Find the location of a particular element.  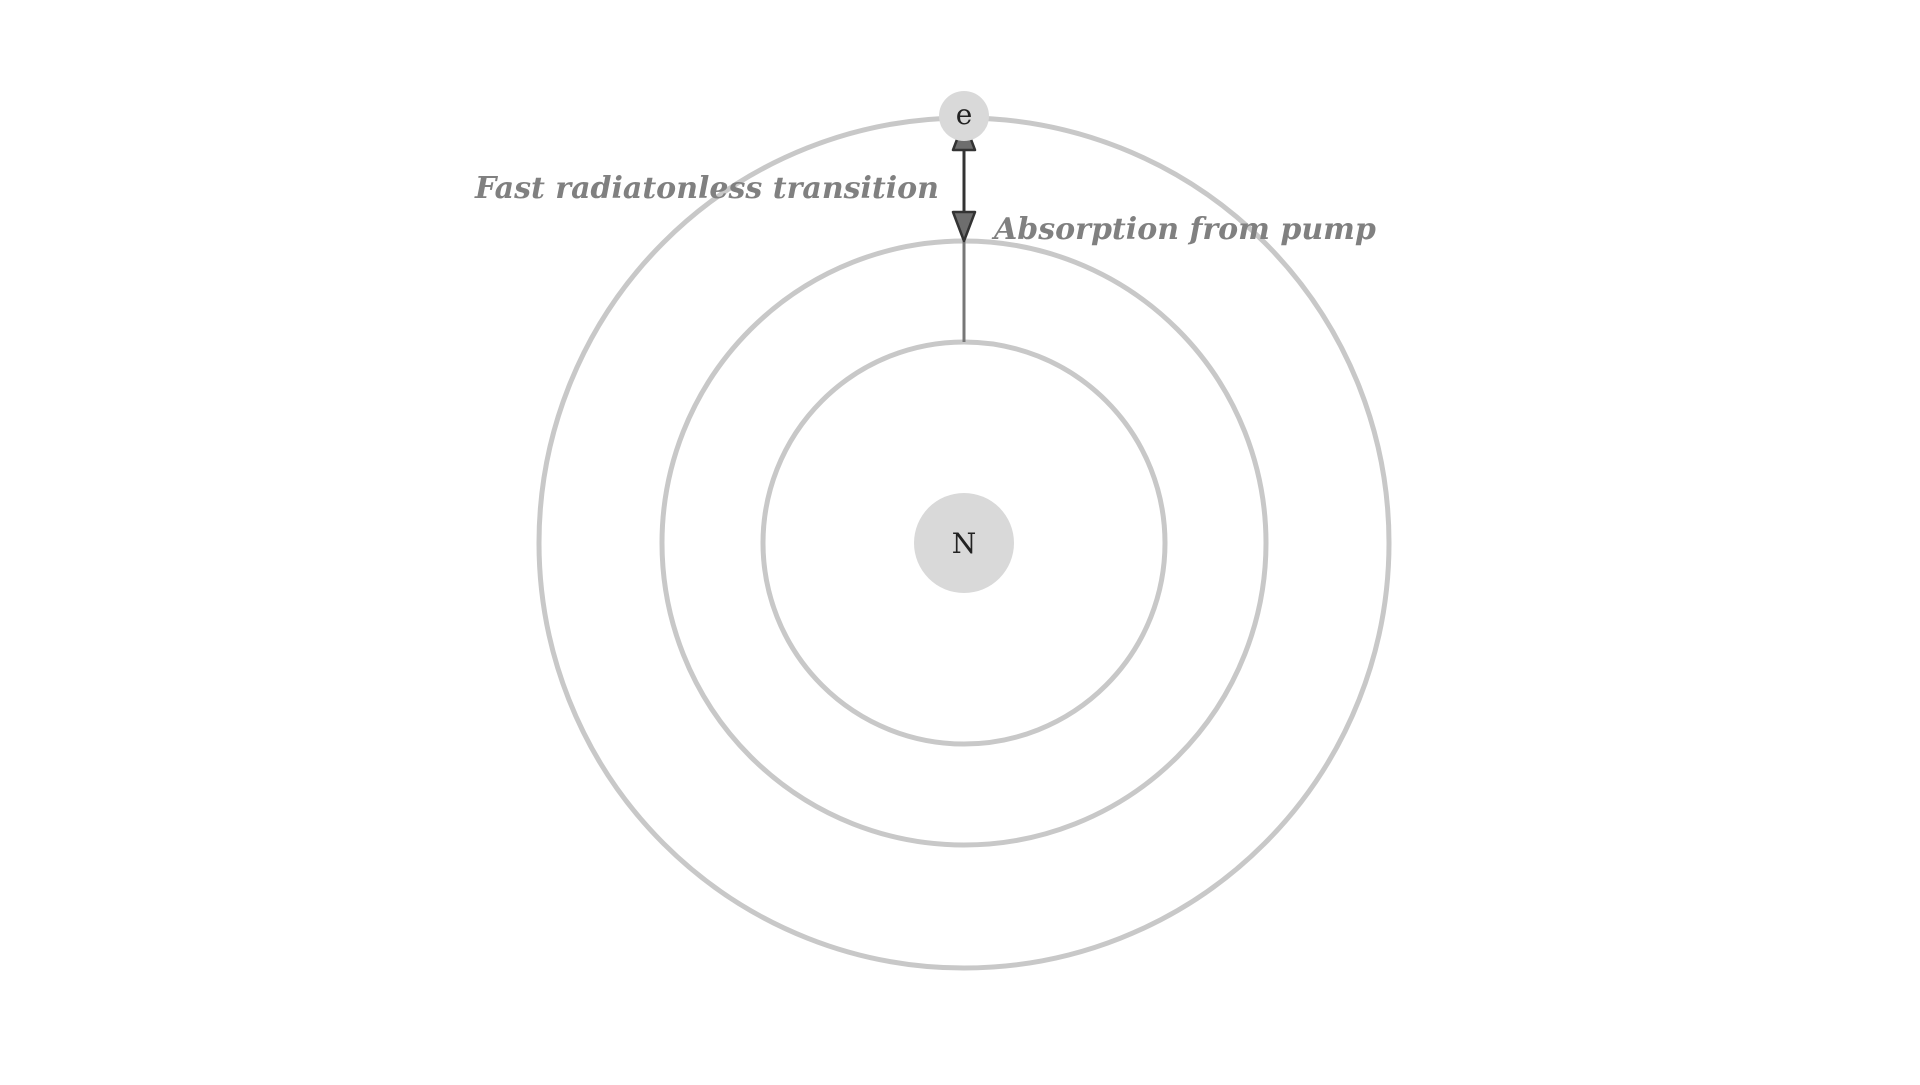

nucleus-label: N is located at coordinates (964, 543).